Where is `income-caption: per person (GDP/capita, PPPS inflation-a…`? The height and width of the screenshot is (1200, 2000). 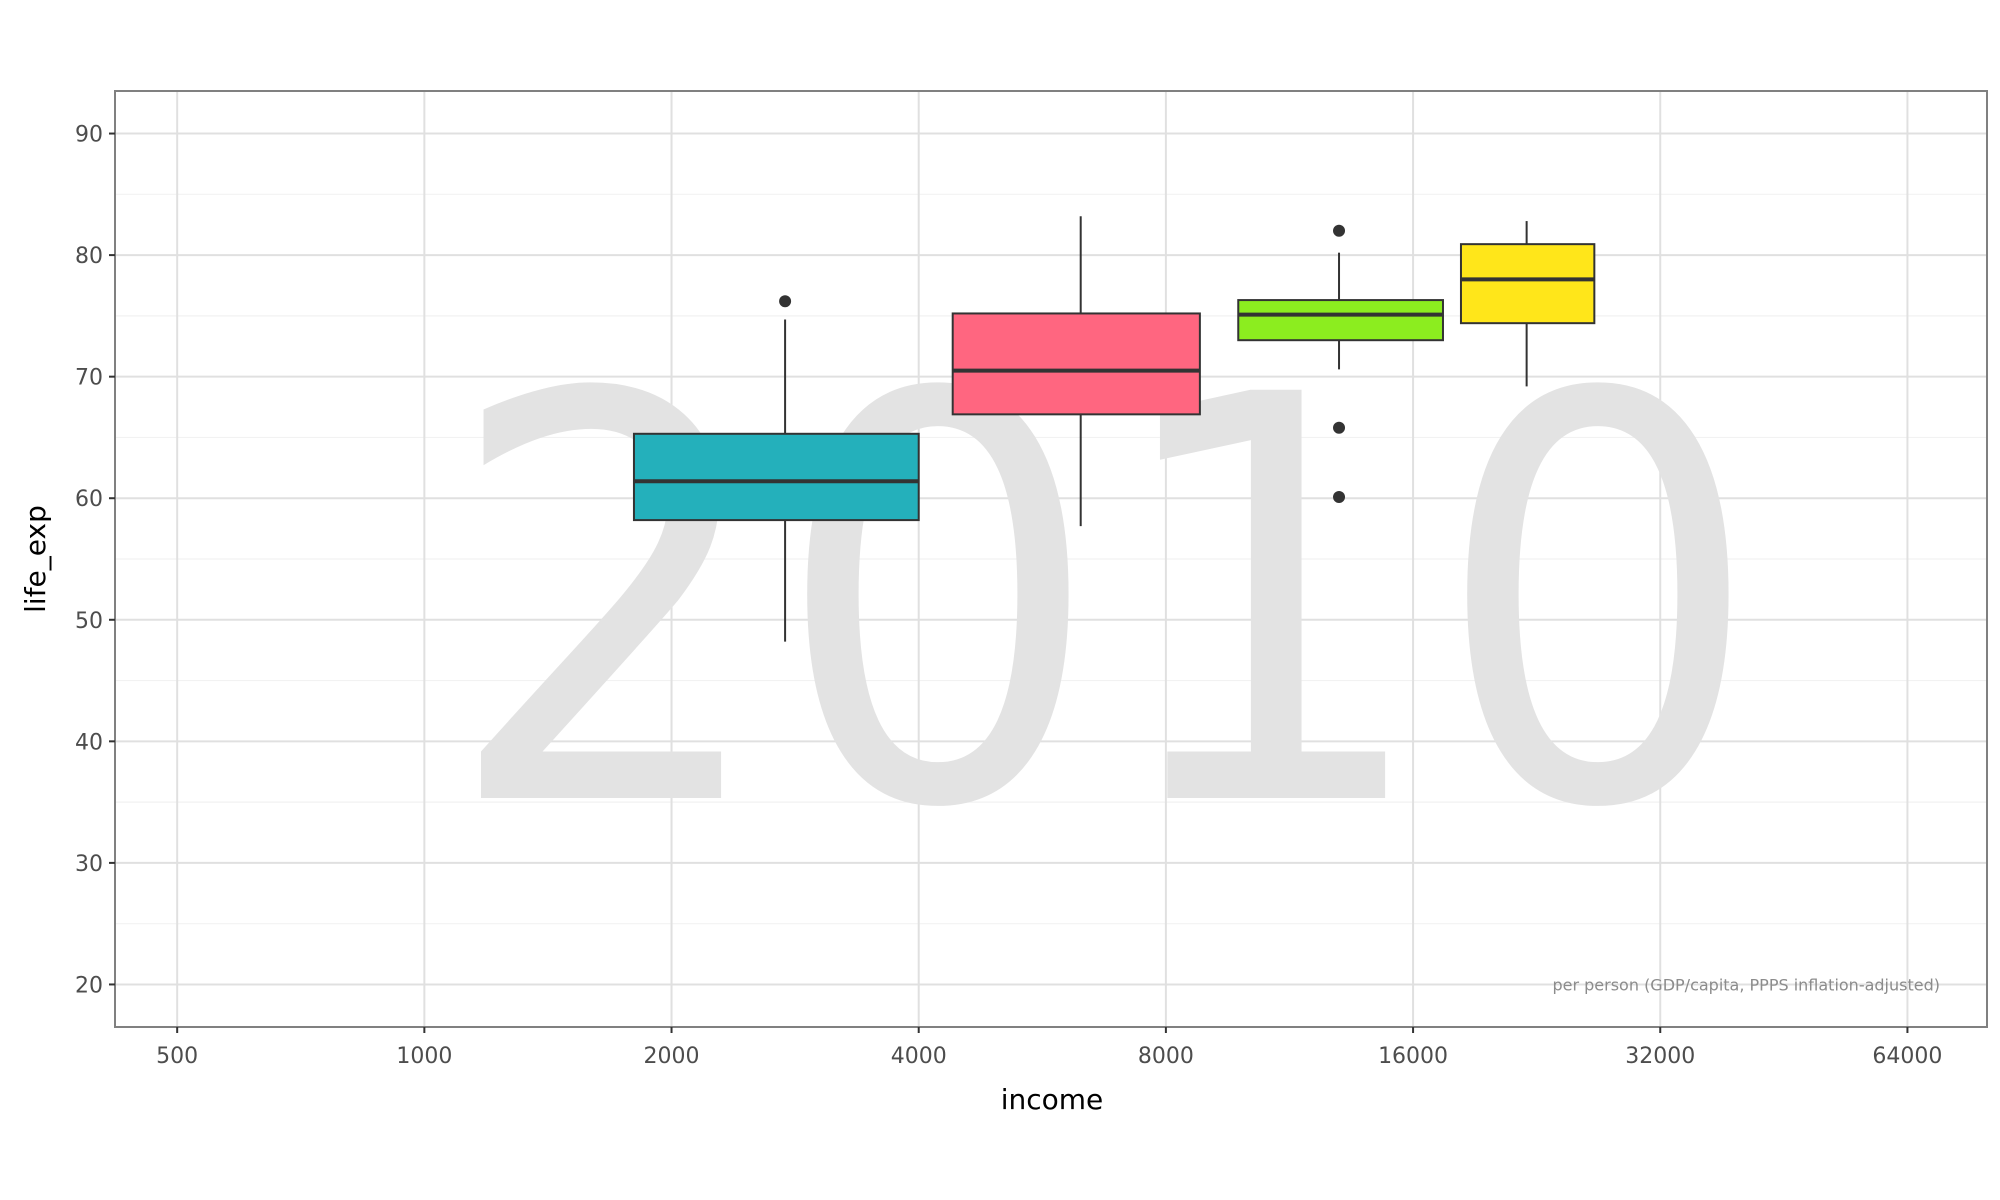 income-caption: per person (GDP/capita, PPPS inflation-a… is located at coordinates (1746, 984).